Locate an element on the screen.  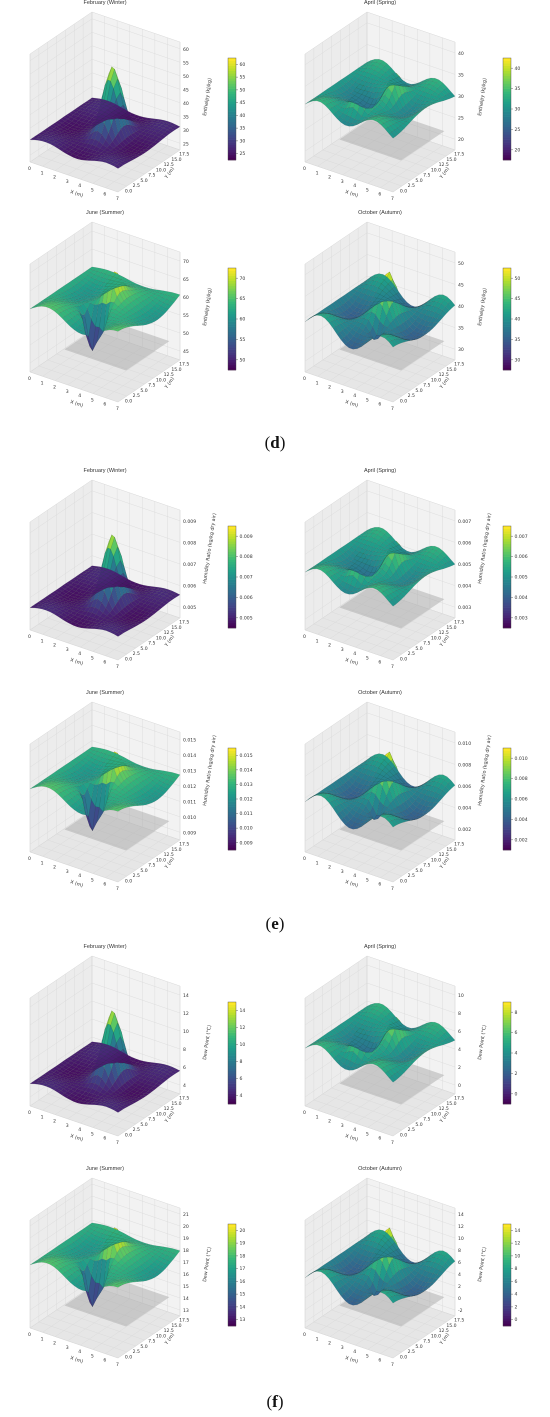
z-tick-label: 0.004 is located at coordinates (464, 587).